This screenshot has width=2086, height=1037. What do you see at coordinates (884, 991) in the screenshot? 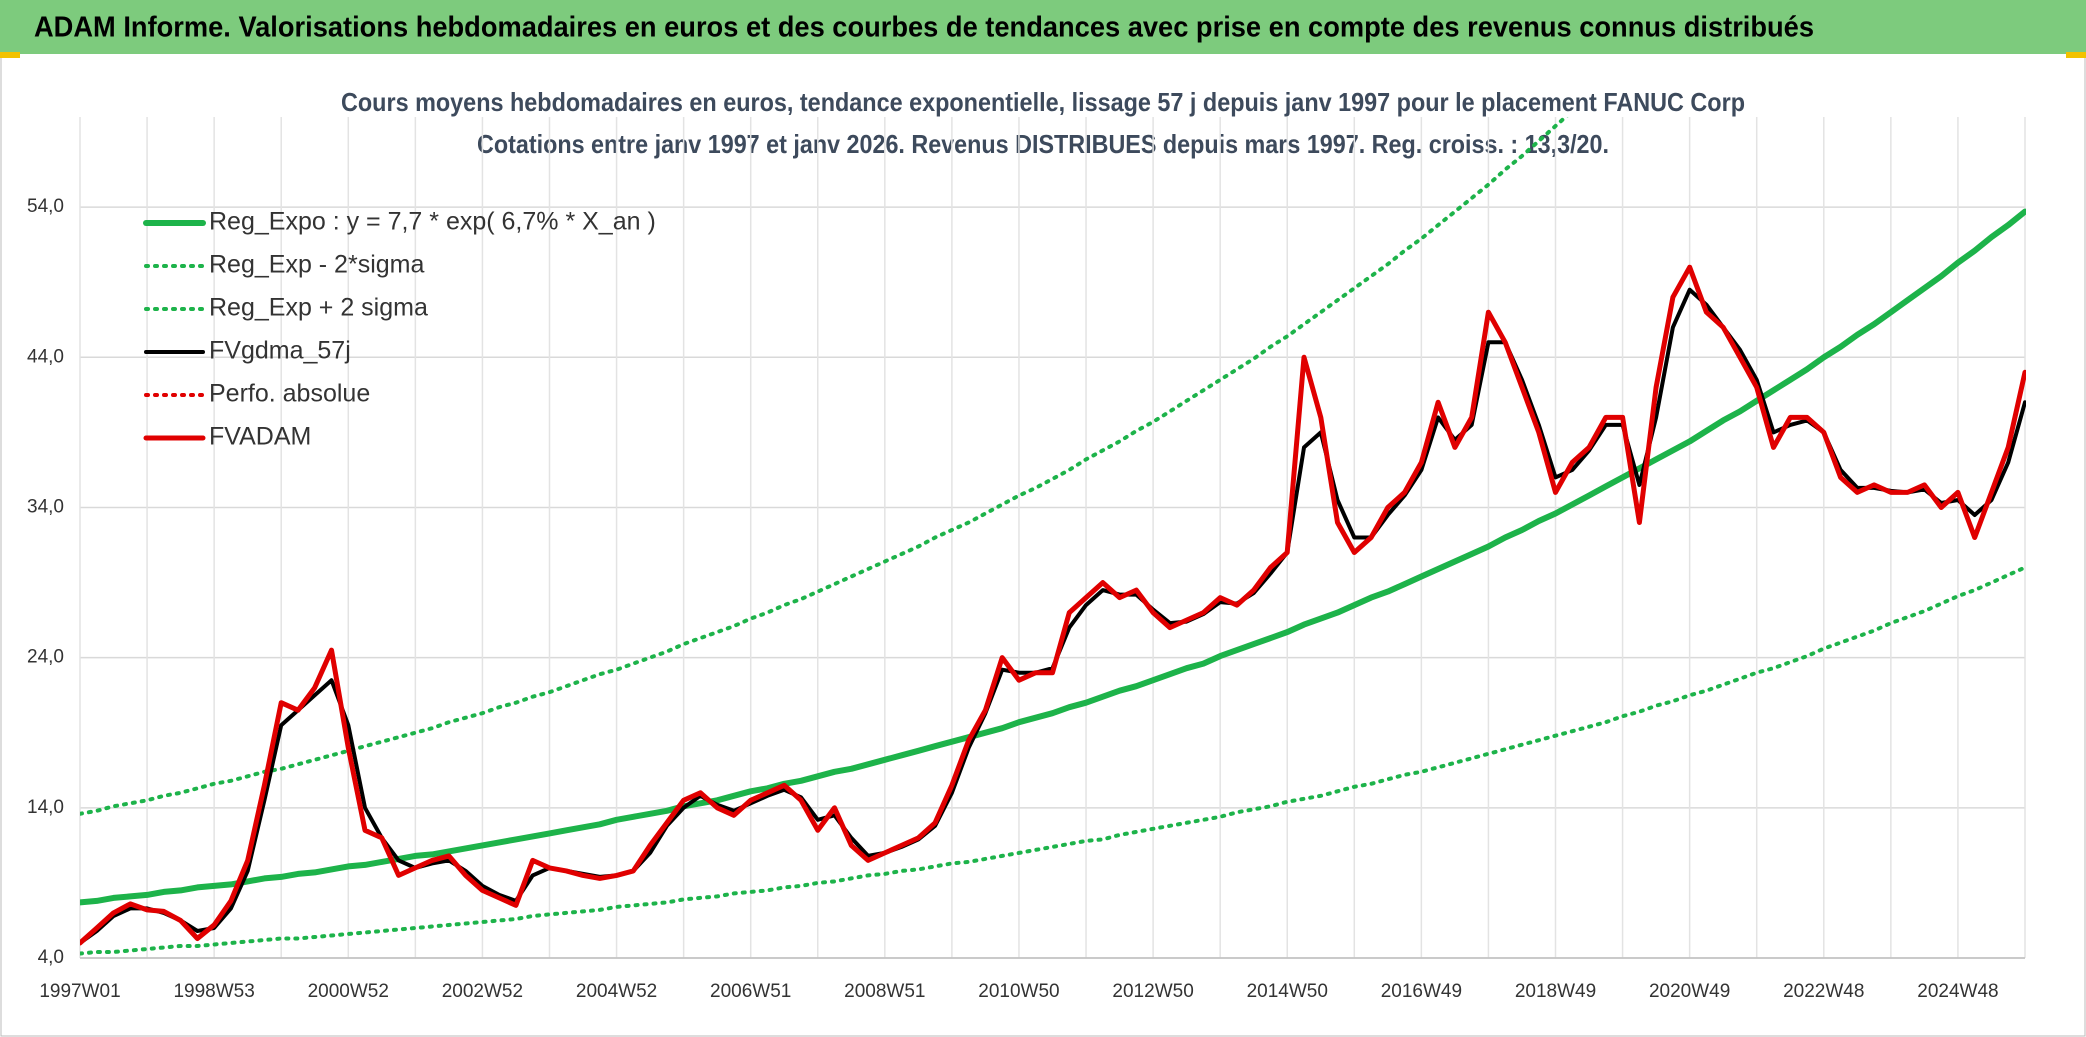
I see `x-tick-label: 2008W51` at bounding box center [884, 991].